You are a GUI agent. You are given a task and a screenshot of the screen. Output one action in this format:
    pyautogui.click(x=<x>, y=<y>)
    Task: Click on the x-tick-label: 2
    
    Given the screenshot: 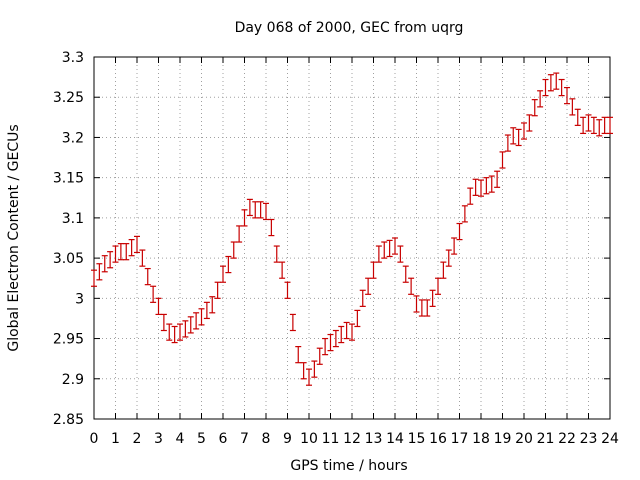 What is the action you would take?
    pyautogui.click(x=137, y=439)
    